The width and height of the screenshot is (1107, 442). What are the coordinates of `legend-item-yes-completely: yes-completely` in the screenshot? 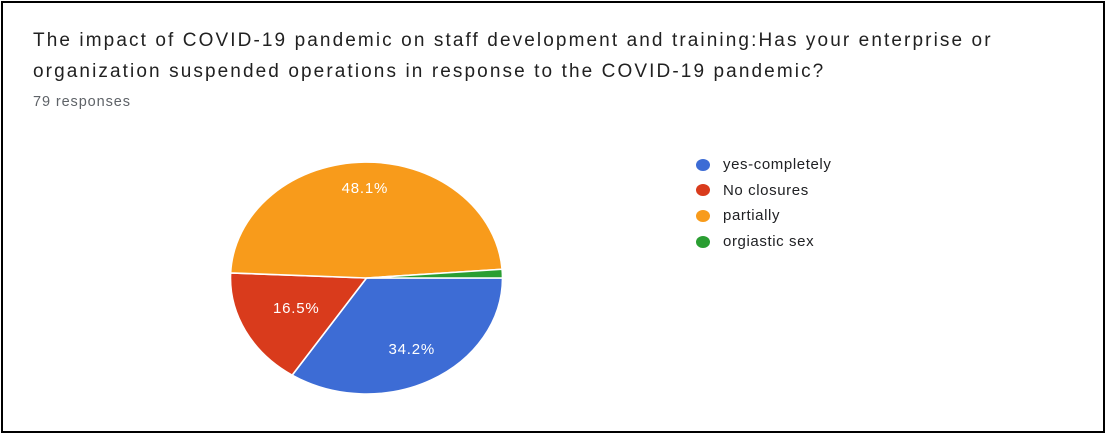 It's located at (763, 165).